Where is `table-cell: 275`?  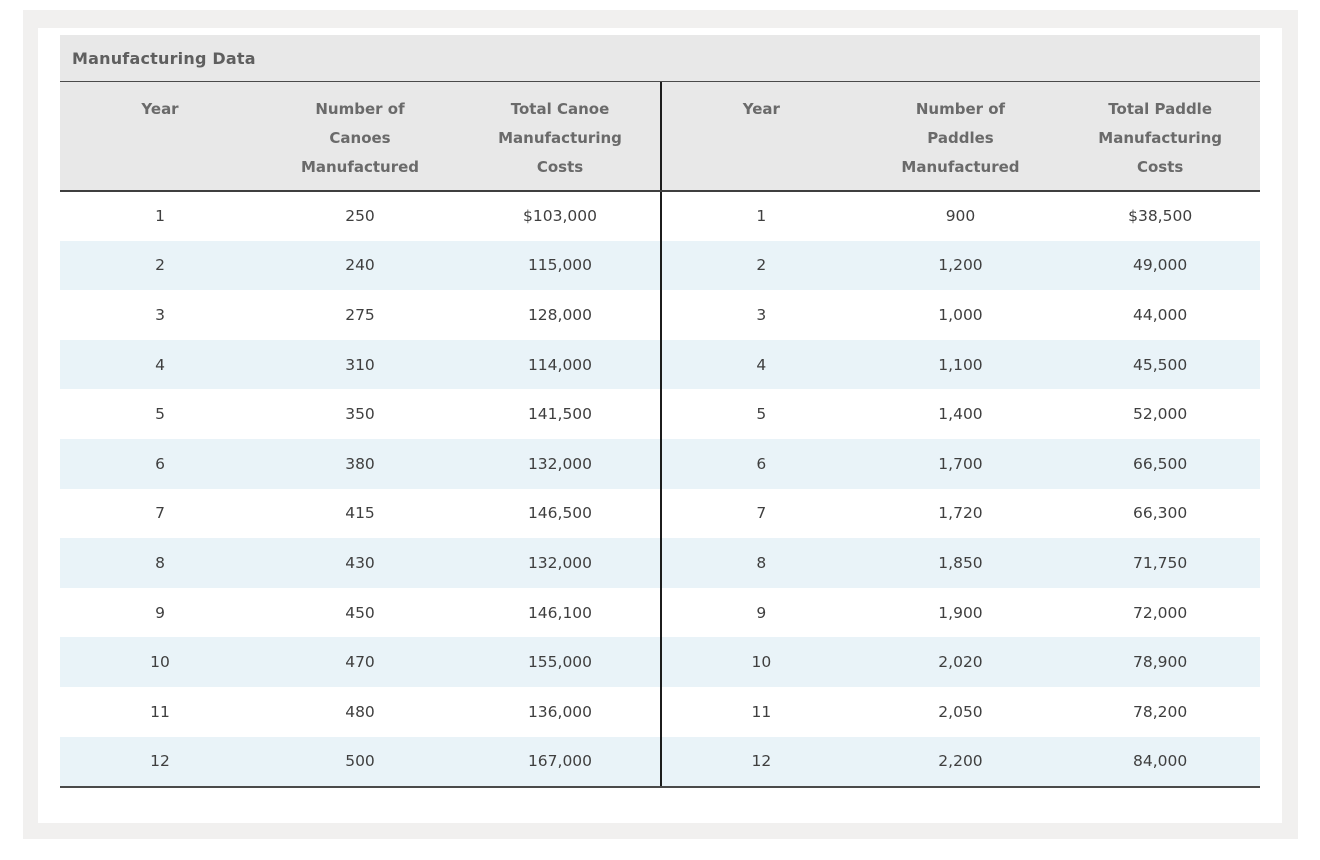
table-cell: 275 is located at coordinates (360, 314).